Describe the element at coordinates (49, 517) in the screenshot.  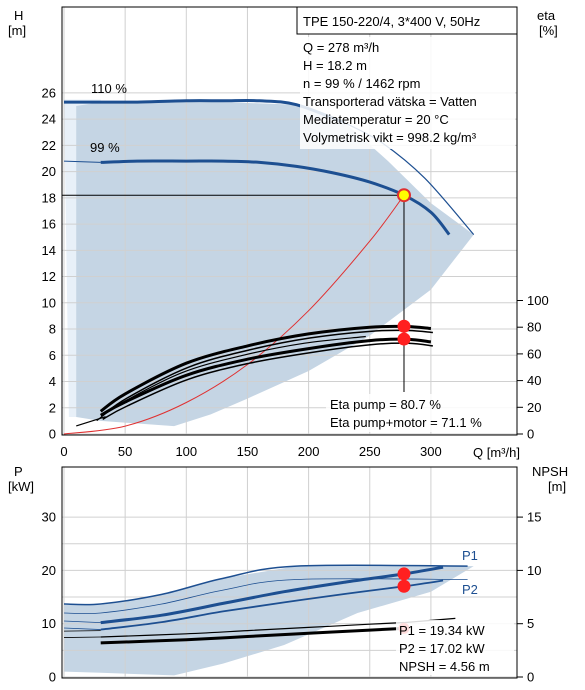
I see `p-tick-label: 30` at that location.